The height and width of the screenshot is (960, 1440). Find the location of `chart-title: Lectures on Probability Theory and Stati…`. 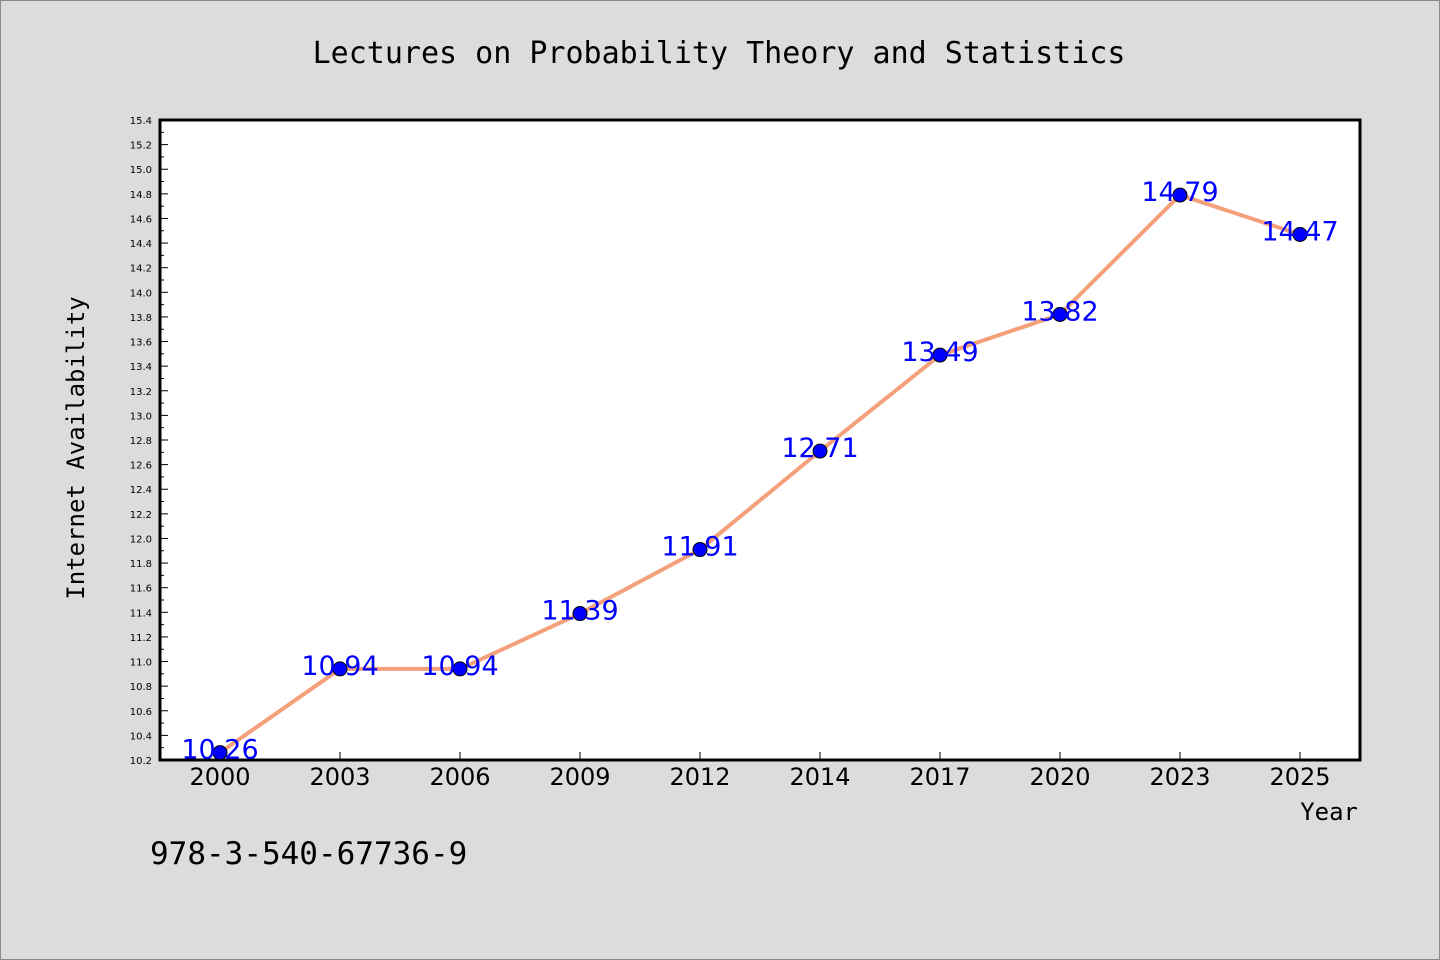

chart-title: Lectures on Probability Theory and Stati… is located at coordinates (719, 53).